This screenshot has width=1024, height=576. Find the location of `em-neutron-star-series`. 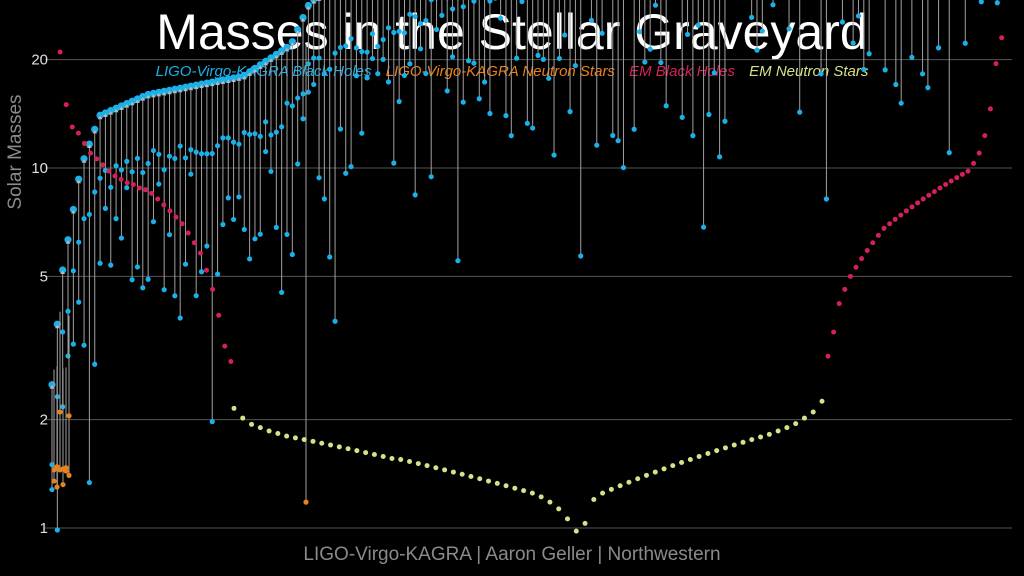

em-neutron-star-series is located at coordinates (528, 466).